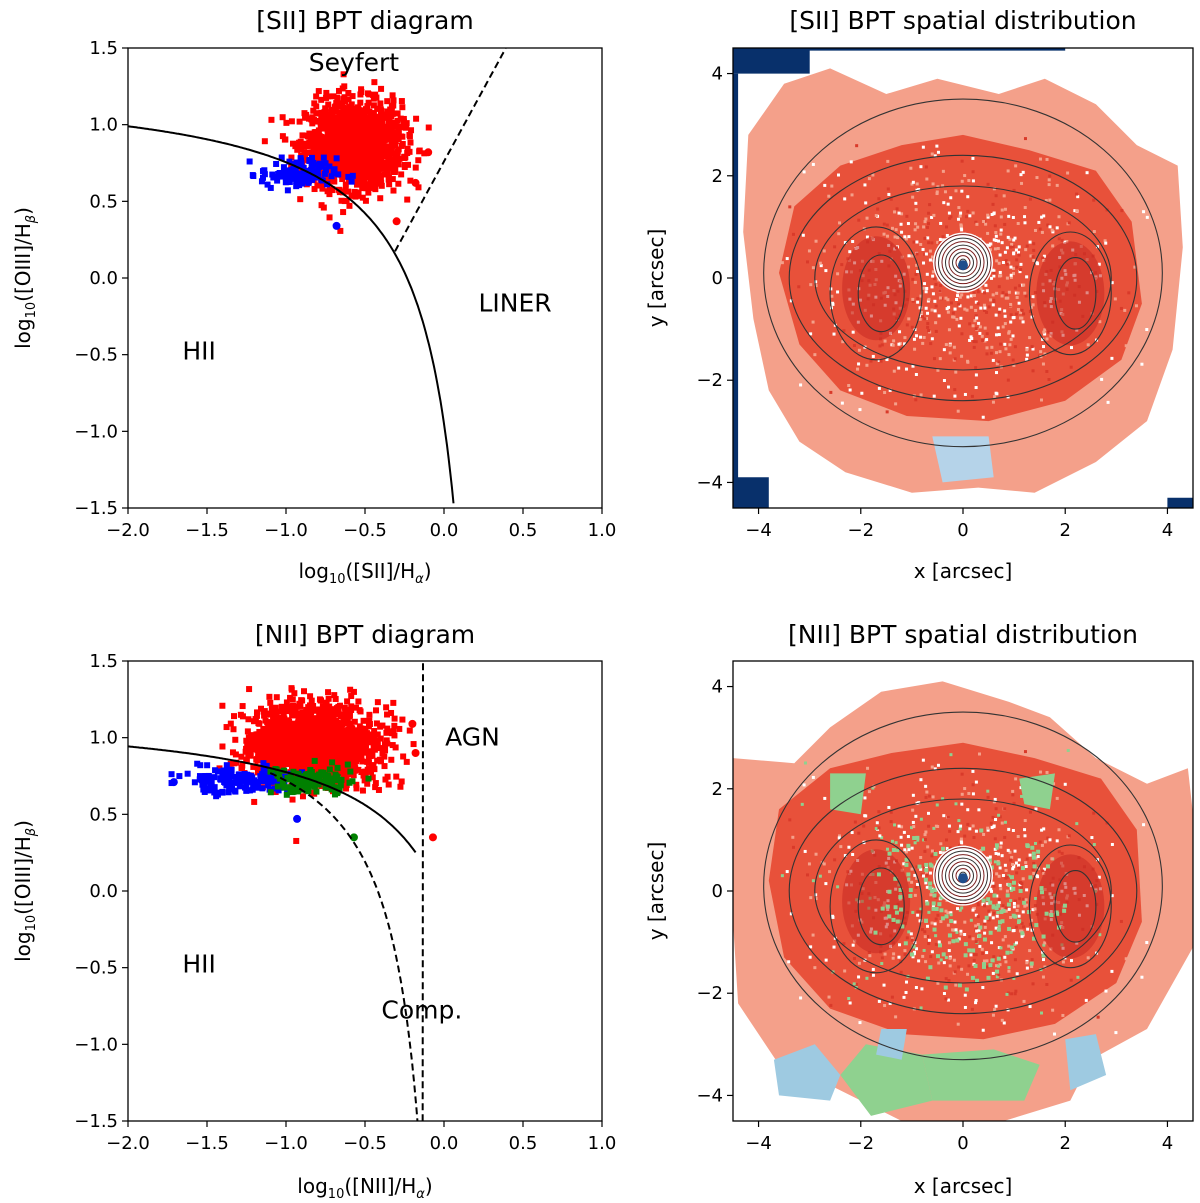 This screenshot has width=1200, height=1203. I want to click on x-tick-label: −0.5, so click(365, 530).